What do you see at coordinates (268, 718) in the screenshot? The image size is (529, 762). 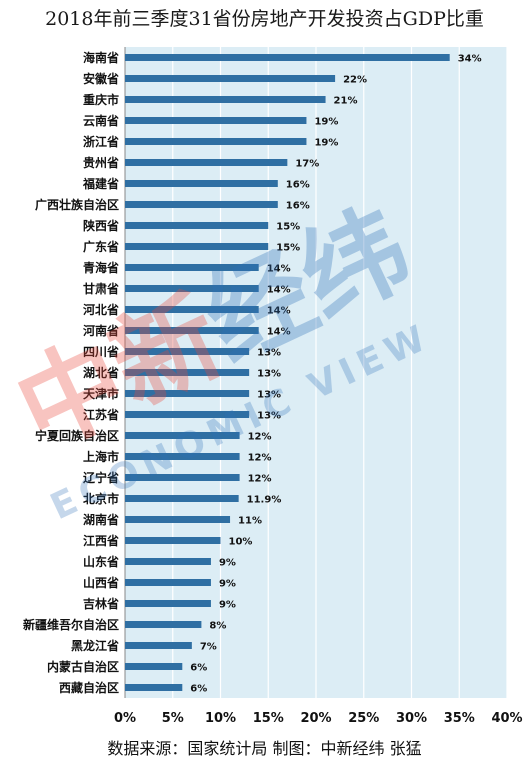 I see `x-tick-label: 15%` at bounding box center [268, 718].